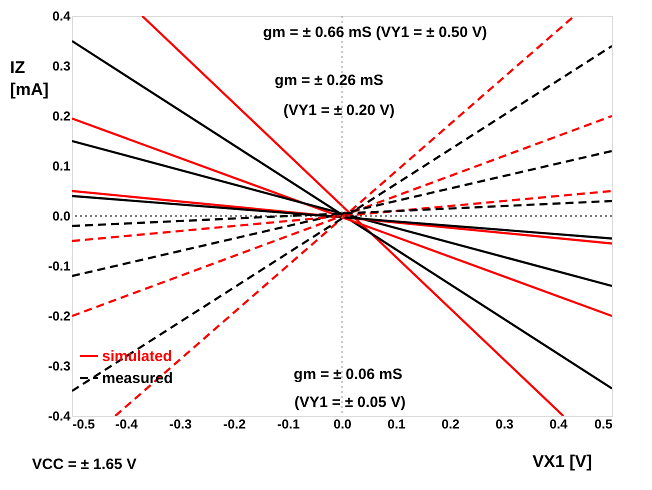 This screenshot has height=490, width=652. I want to click on annotation: gm = ± 0.26 mS, so click(329, 80).